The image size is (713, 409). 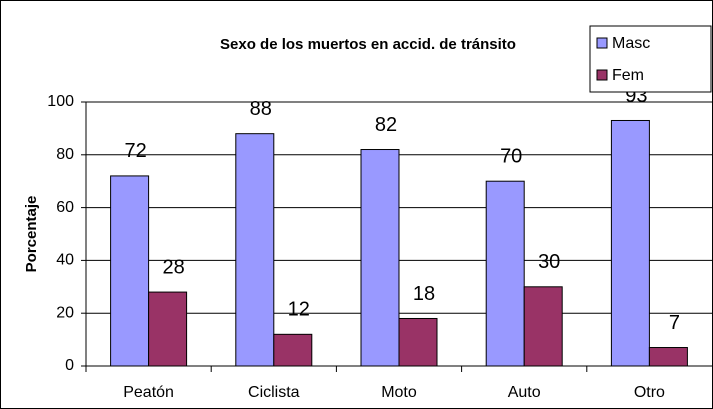 I want to click on x-tick-label: Moto, so click(x=399, y=392).